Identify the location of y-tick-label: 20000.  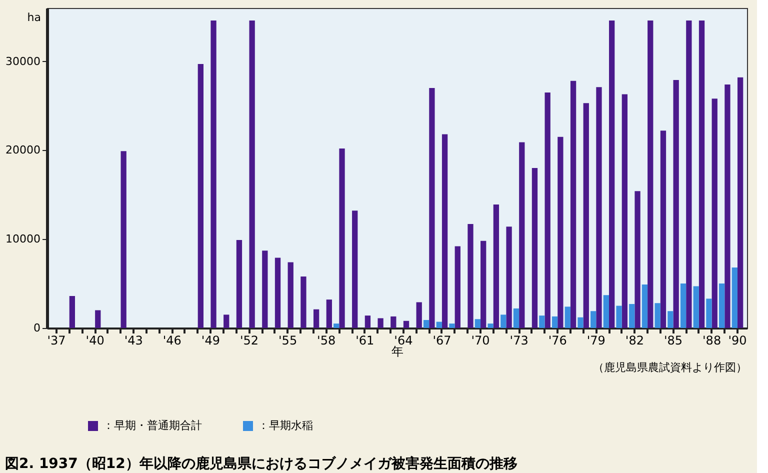
(23, 150).